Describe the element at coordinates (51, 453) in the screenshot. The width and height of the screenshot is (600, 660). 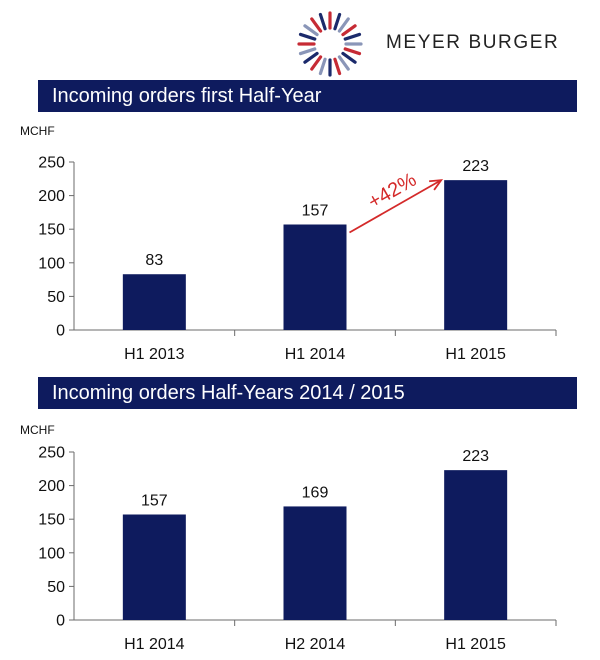
I see `chart-2-y-tick-label: 250` at that location.